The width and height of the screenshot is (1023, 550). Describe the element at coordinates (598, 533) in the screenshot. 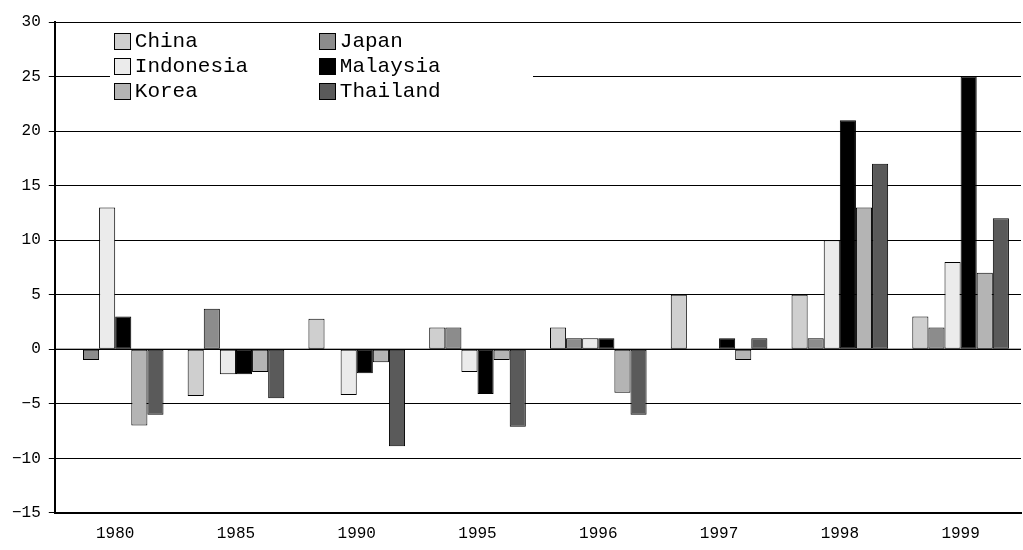

I see `x-tick-label: 1996` at that location.